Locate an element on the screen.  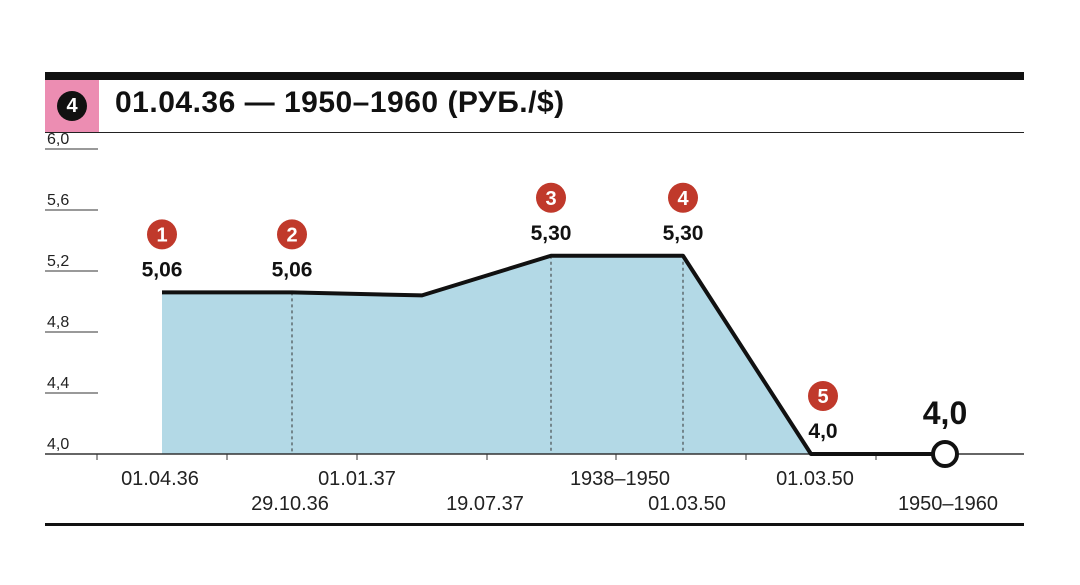
x-tick-label: 01.04.36 is located at coordinates (160, 479).